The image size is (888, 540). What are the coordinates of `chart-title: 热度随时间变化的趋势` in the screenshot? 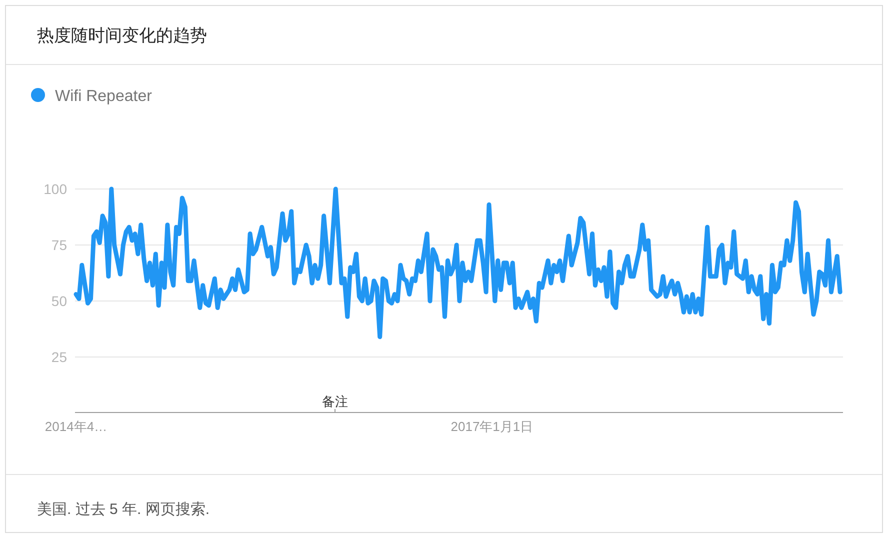 It's located at (122, 35).